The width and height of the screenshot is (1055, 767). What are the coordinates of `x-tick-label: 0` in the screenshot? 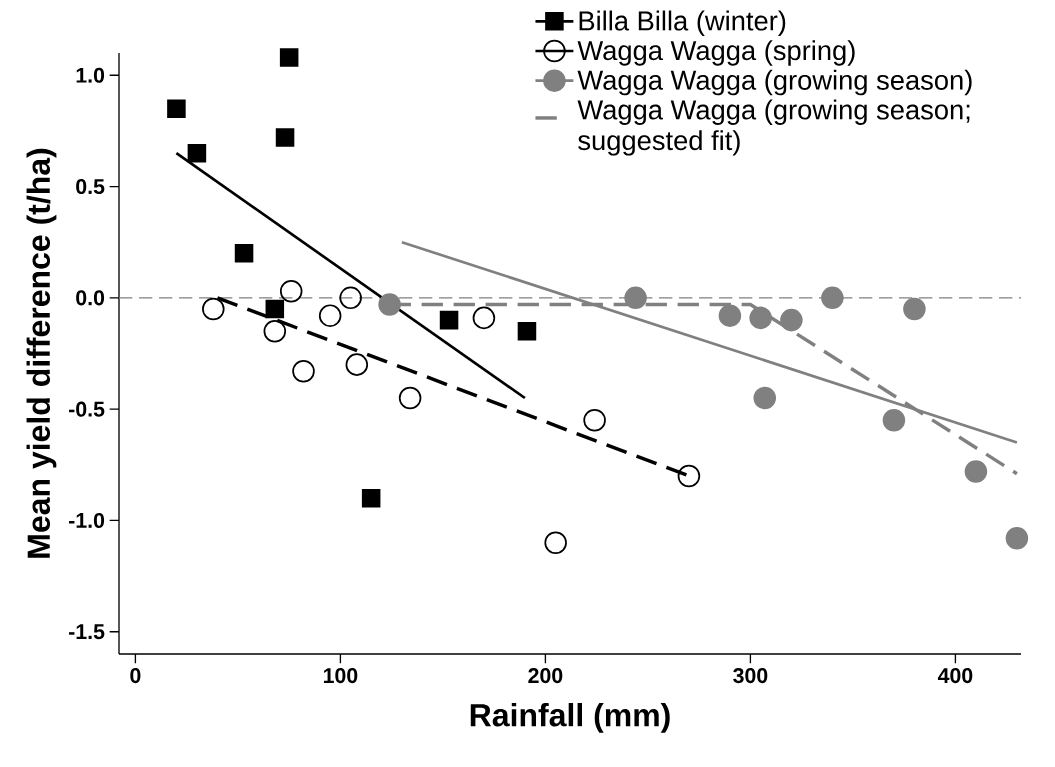 It's located at (135, 676).